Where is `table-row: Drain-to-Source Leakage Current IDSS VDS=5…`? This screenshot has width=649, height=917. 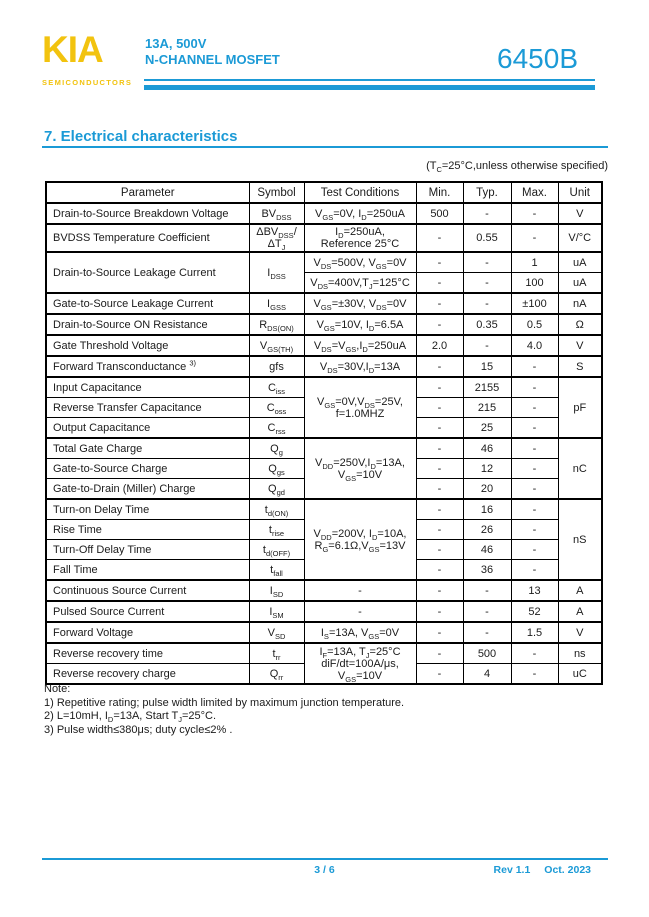 table-row: Drain-to-Source Leakage Current IDSS VDS=5… is located at coordinates (324, 272).